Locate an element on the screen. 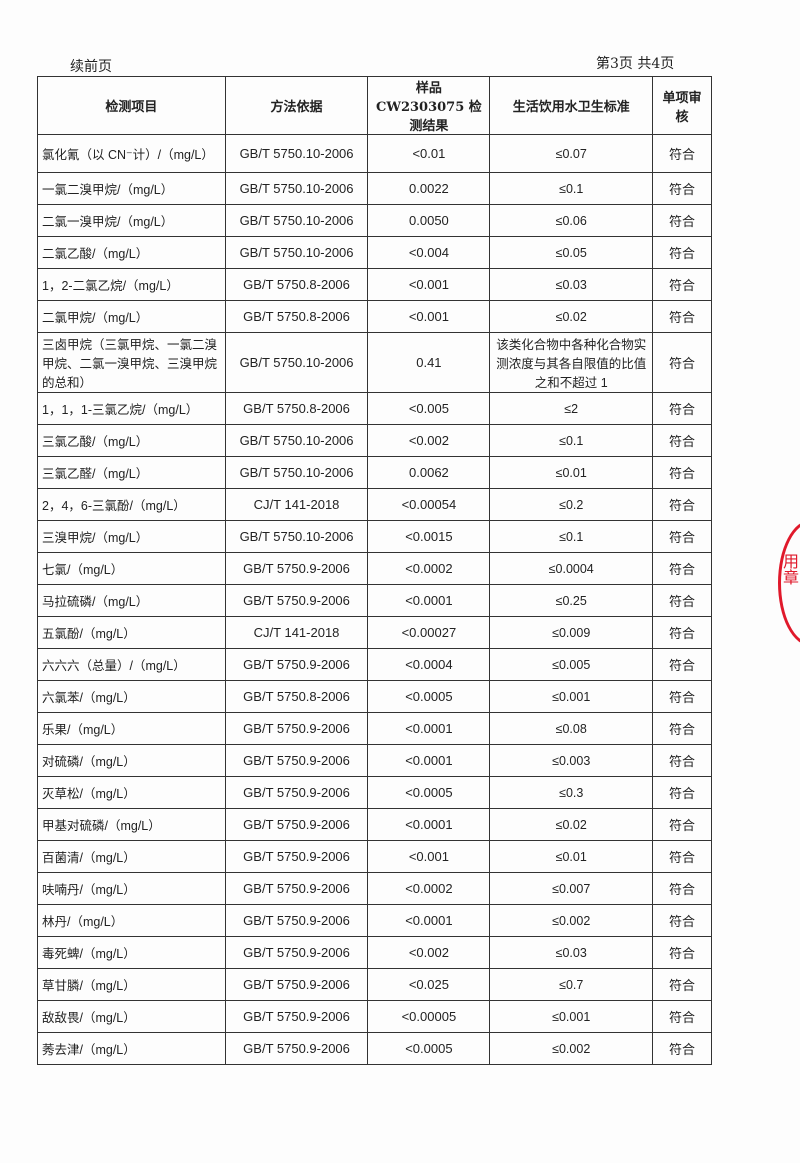  standard-cell: ≤0.2 is located at coordinates (571, 504).